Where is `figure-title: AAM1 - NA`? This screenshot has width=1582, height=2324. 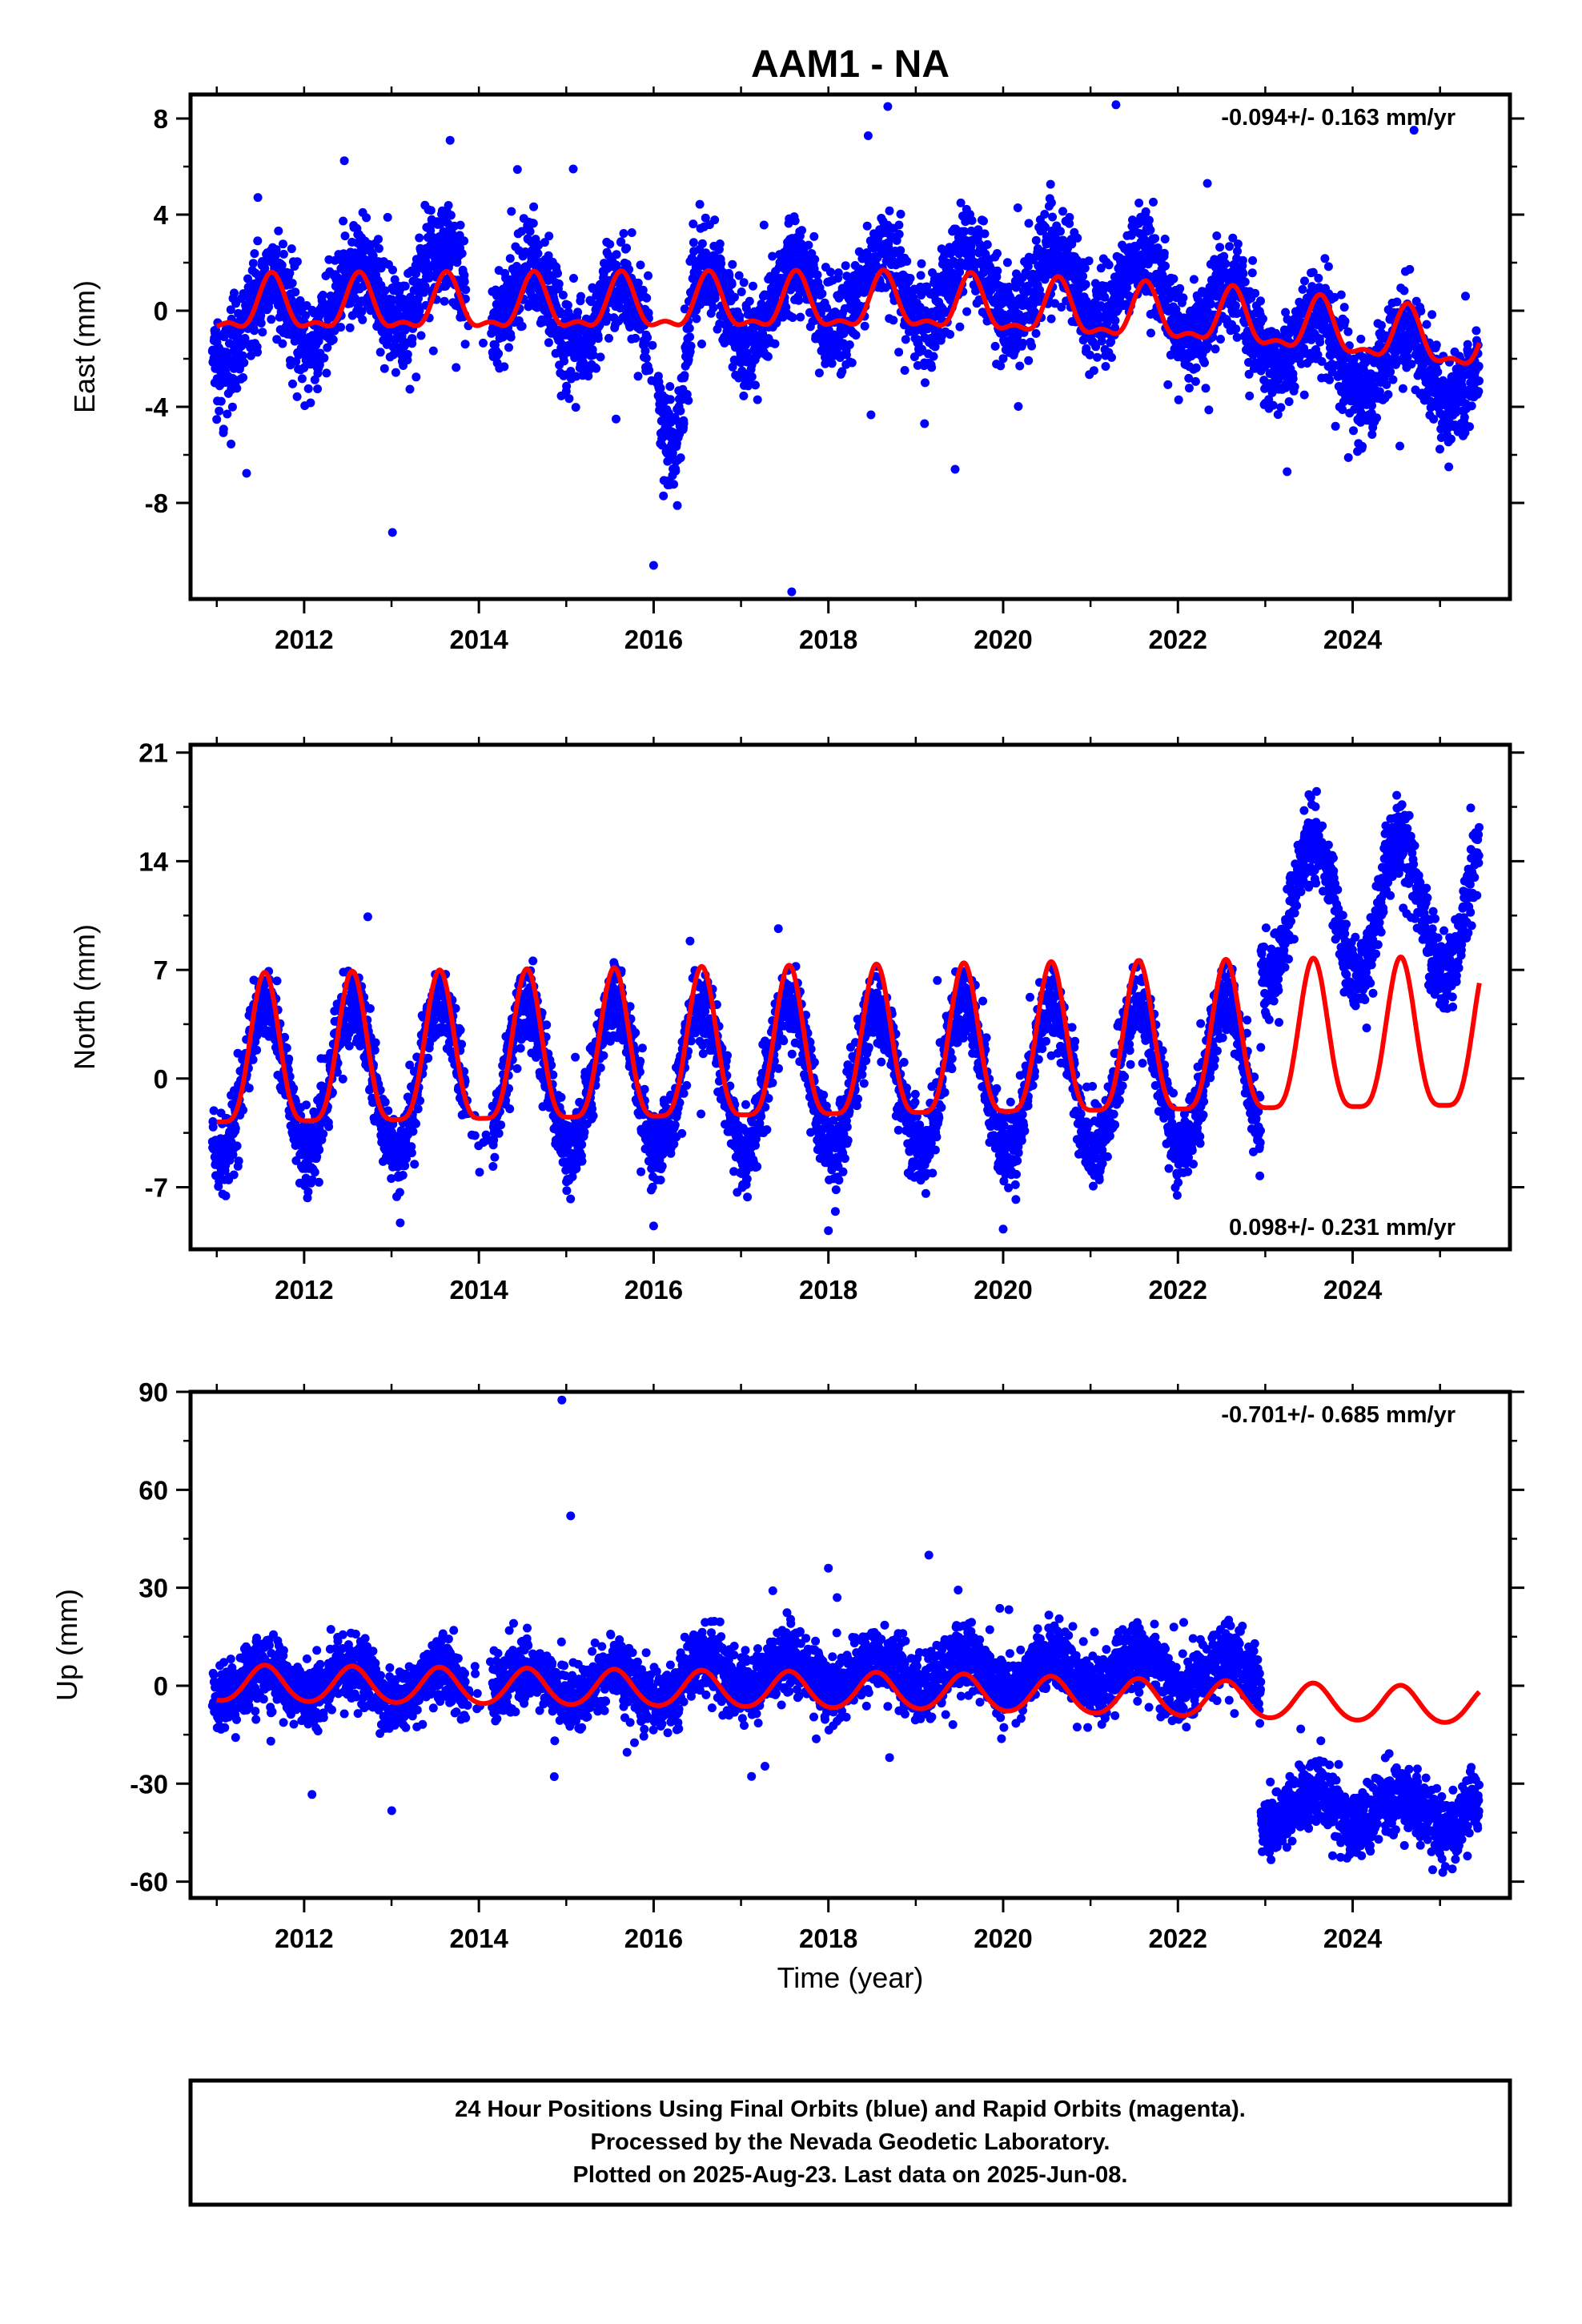 figure-title: AAM1 - NA is located at coordinates (850, 64).